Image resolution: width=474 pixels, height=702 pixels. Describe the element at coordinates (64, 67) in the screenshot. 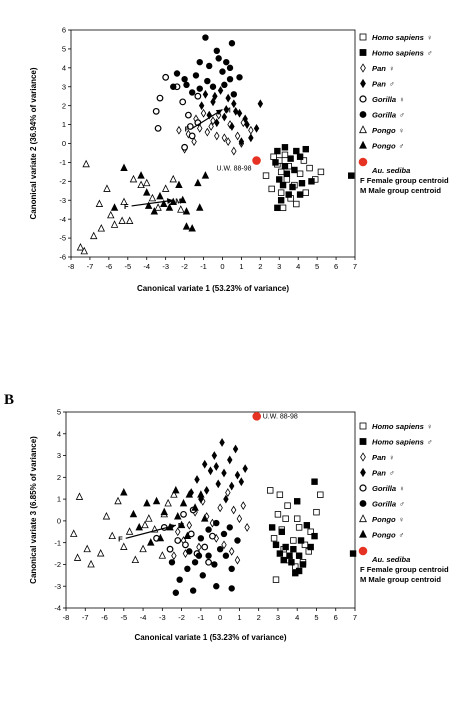

I see `y-tick-label: 4` at that location.